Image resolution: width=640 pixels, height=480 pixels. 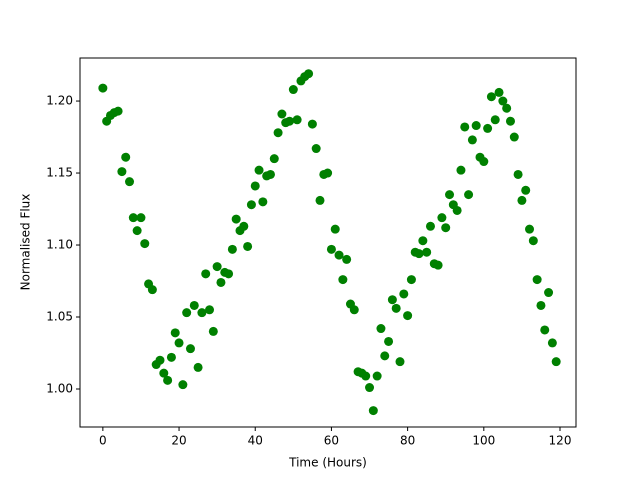 I want to click on x-tick-label: 60, so click(x=331, y=441).